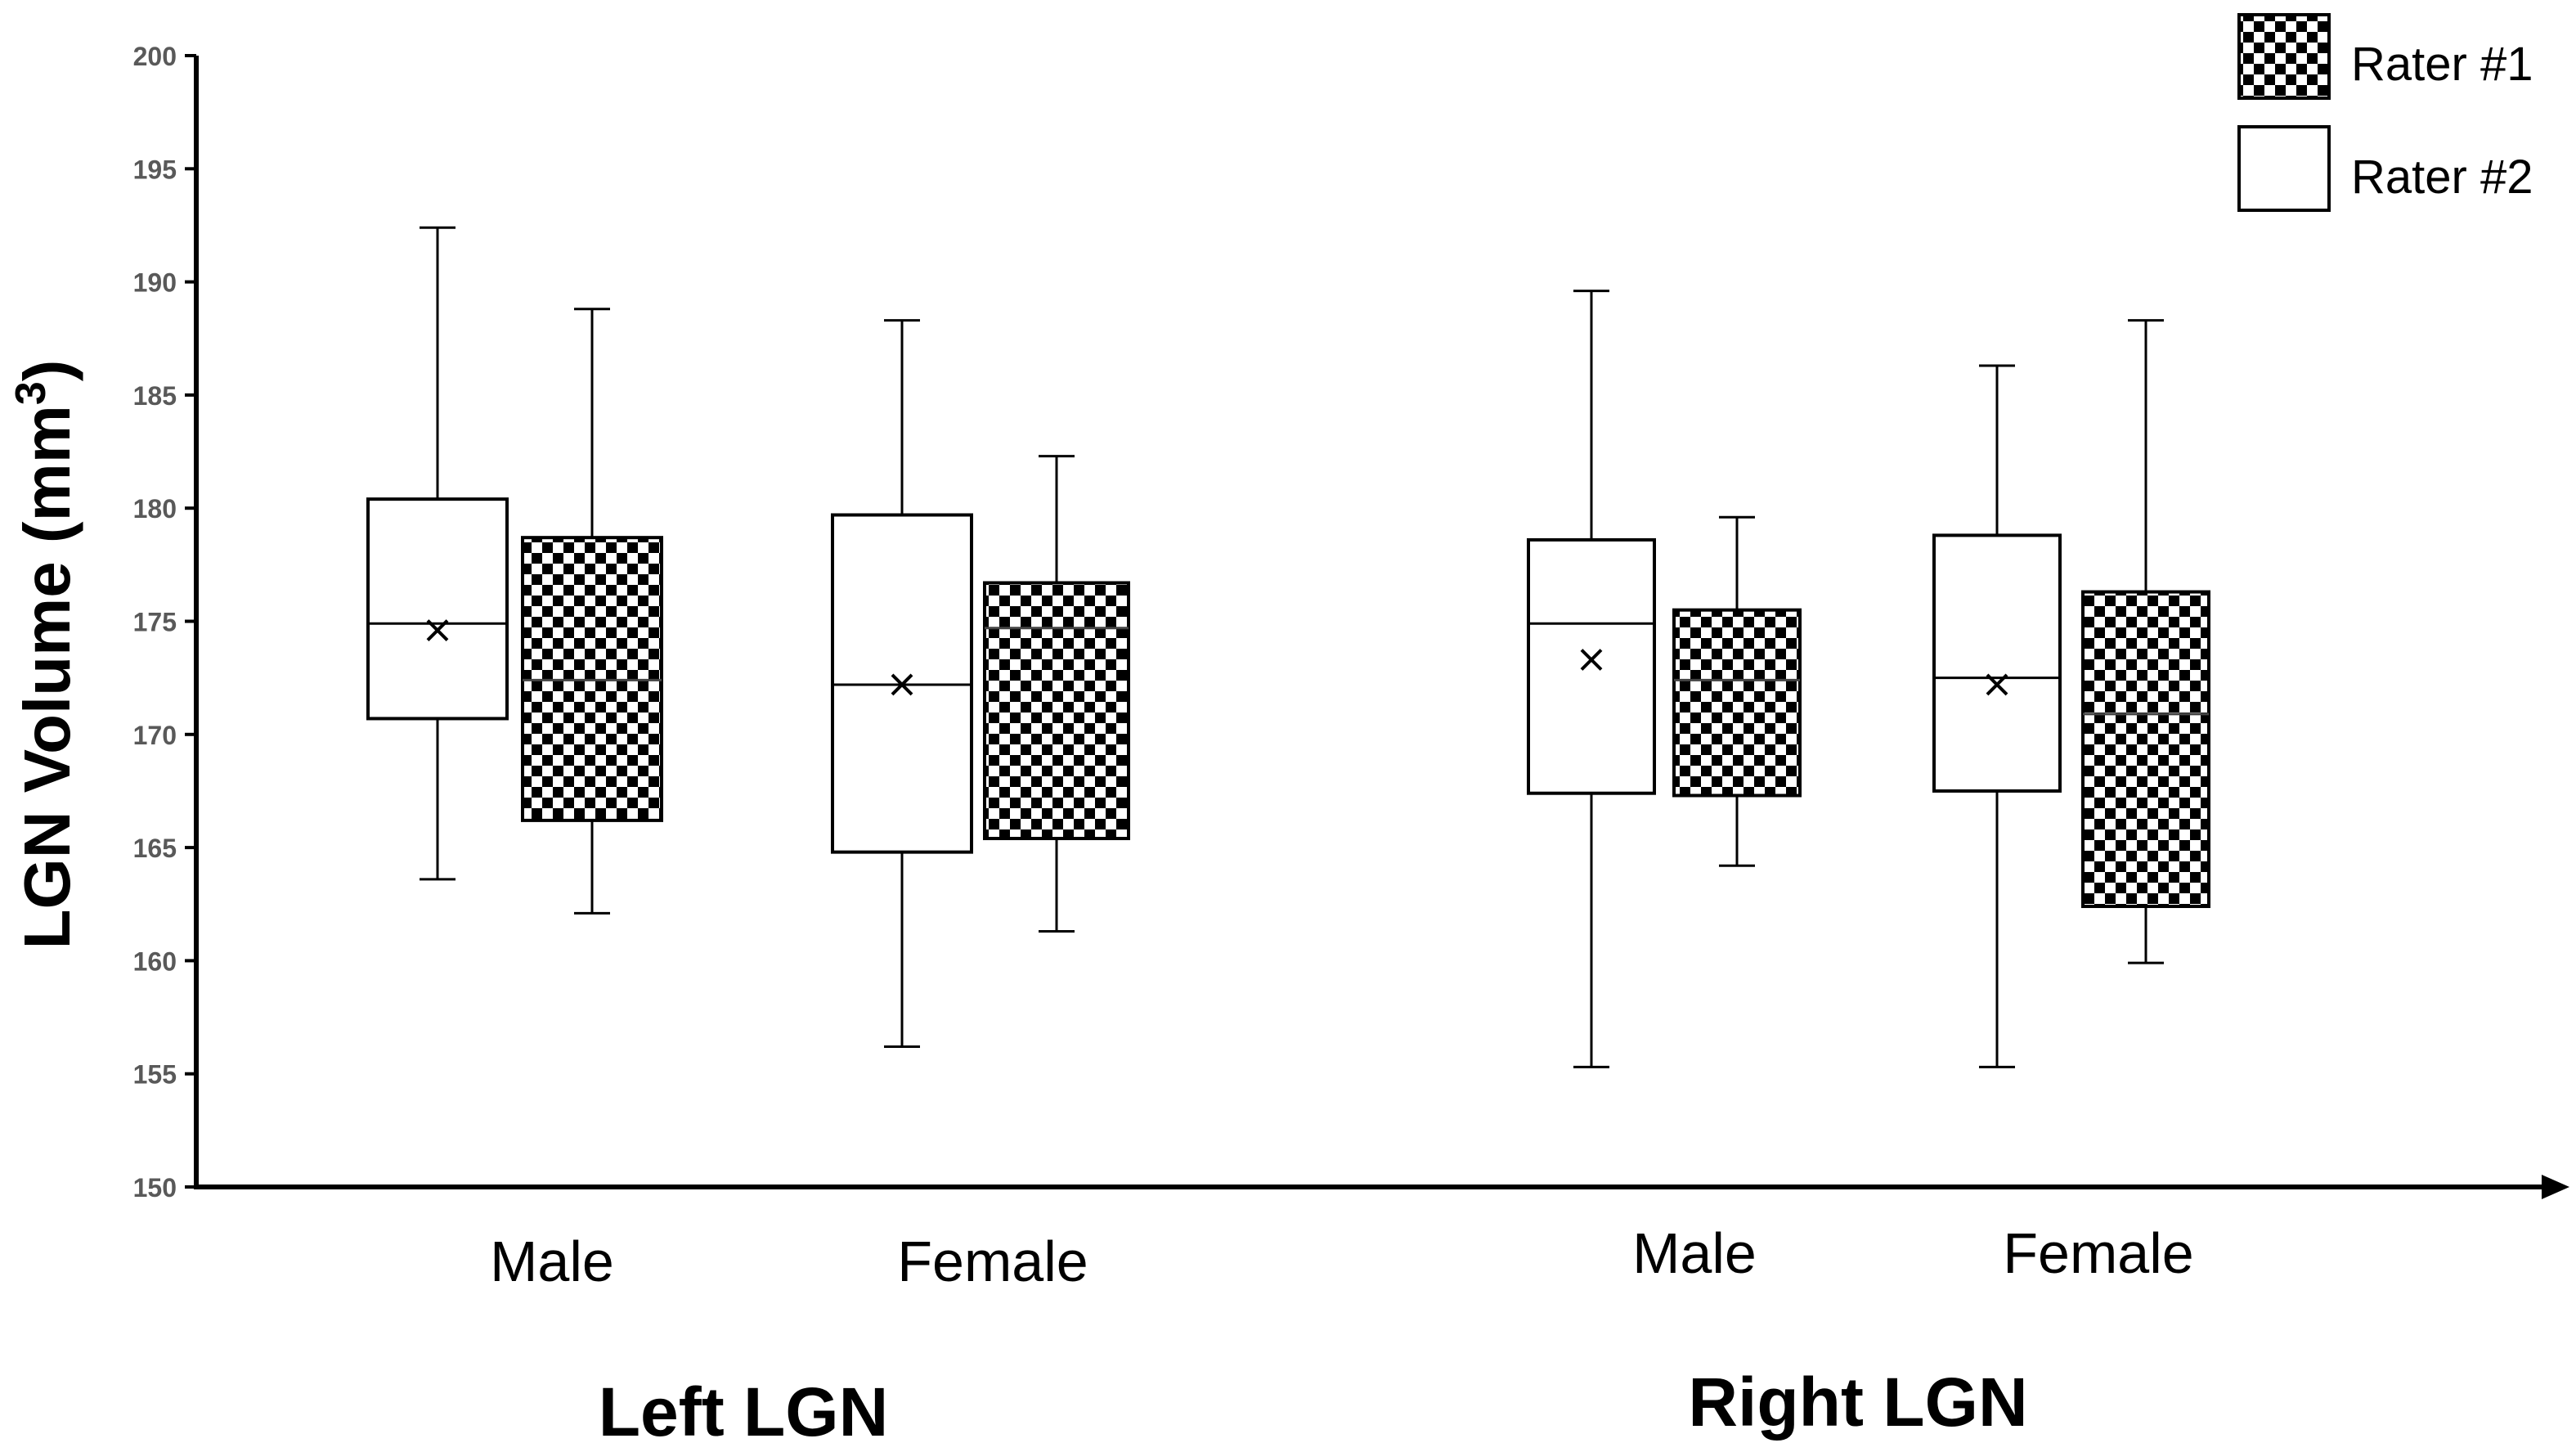 The image size is (2576, 1452). Describe the element at coordinates (155, 56) in the screenshot. I see `y-tick-label-200: 200` at that location.